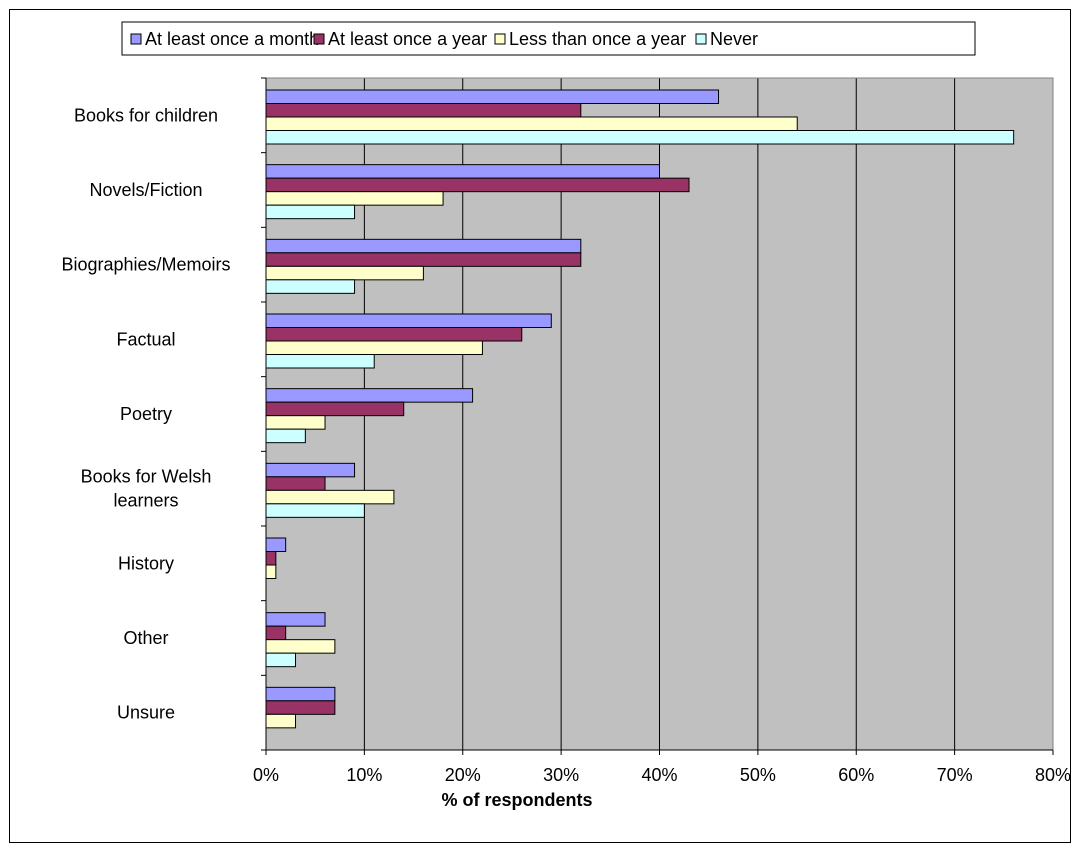 The height and width of the screenshot is (852, 1080). I want to click on x-tick-label: 70%, so click(955, 775).